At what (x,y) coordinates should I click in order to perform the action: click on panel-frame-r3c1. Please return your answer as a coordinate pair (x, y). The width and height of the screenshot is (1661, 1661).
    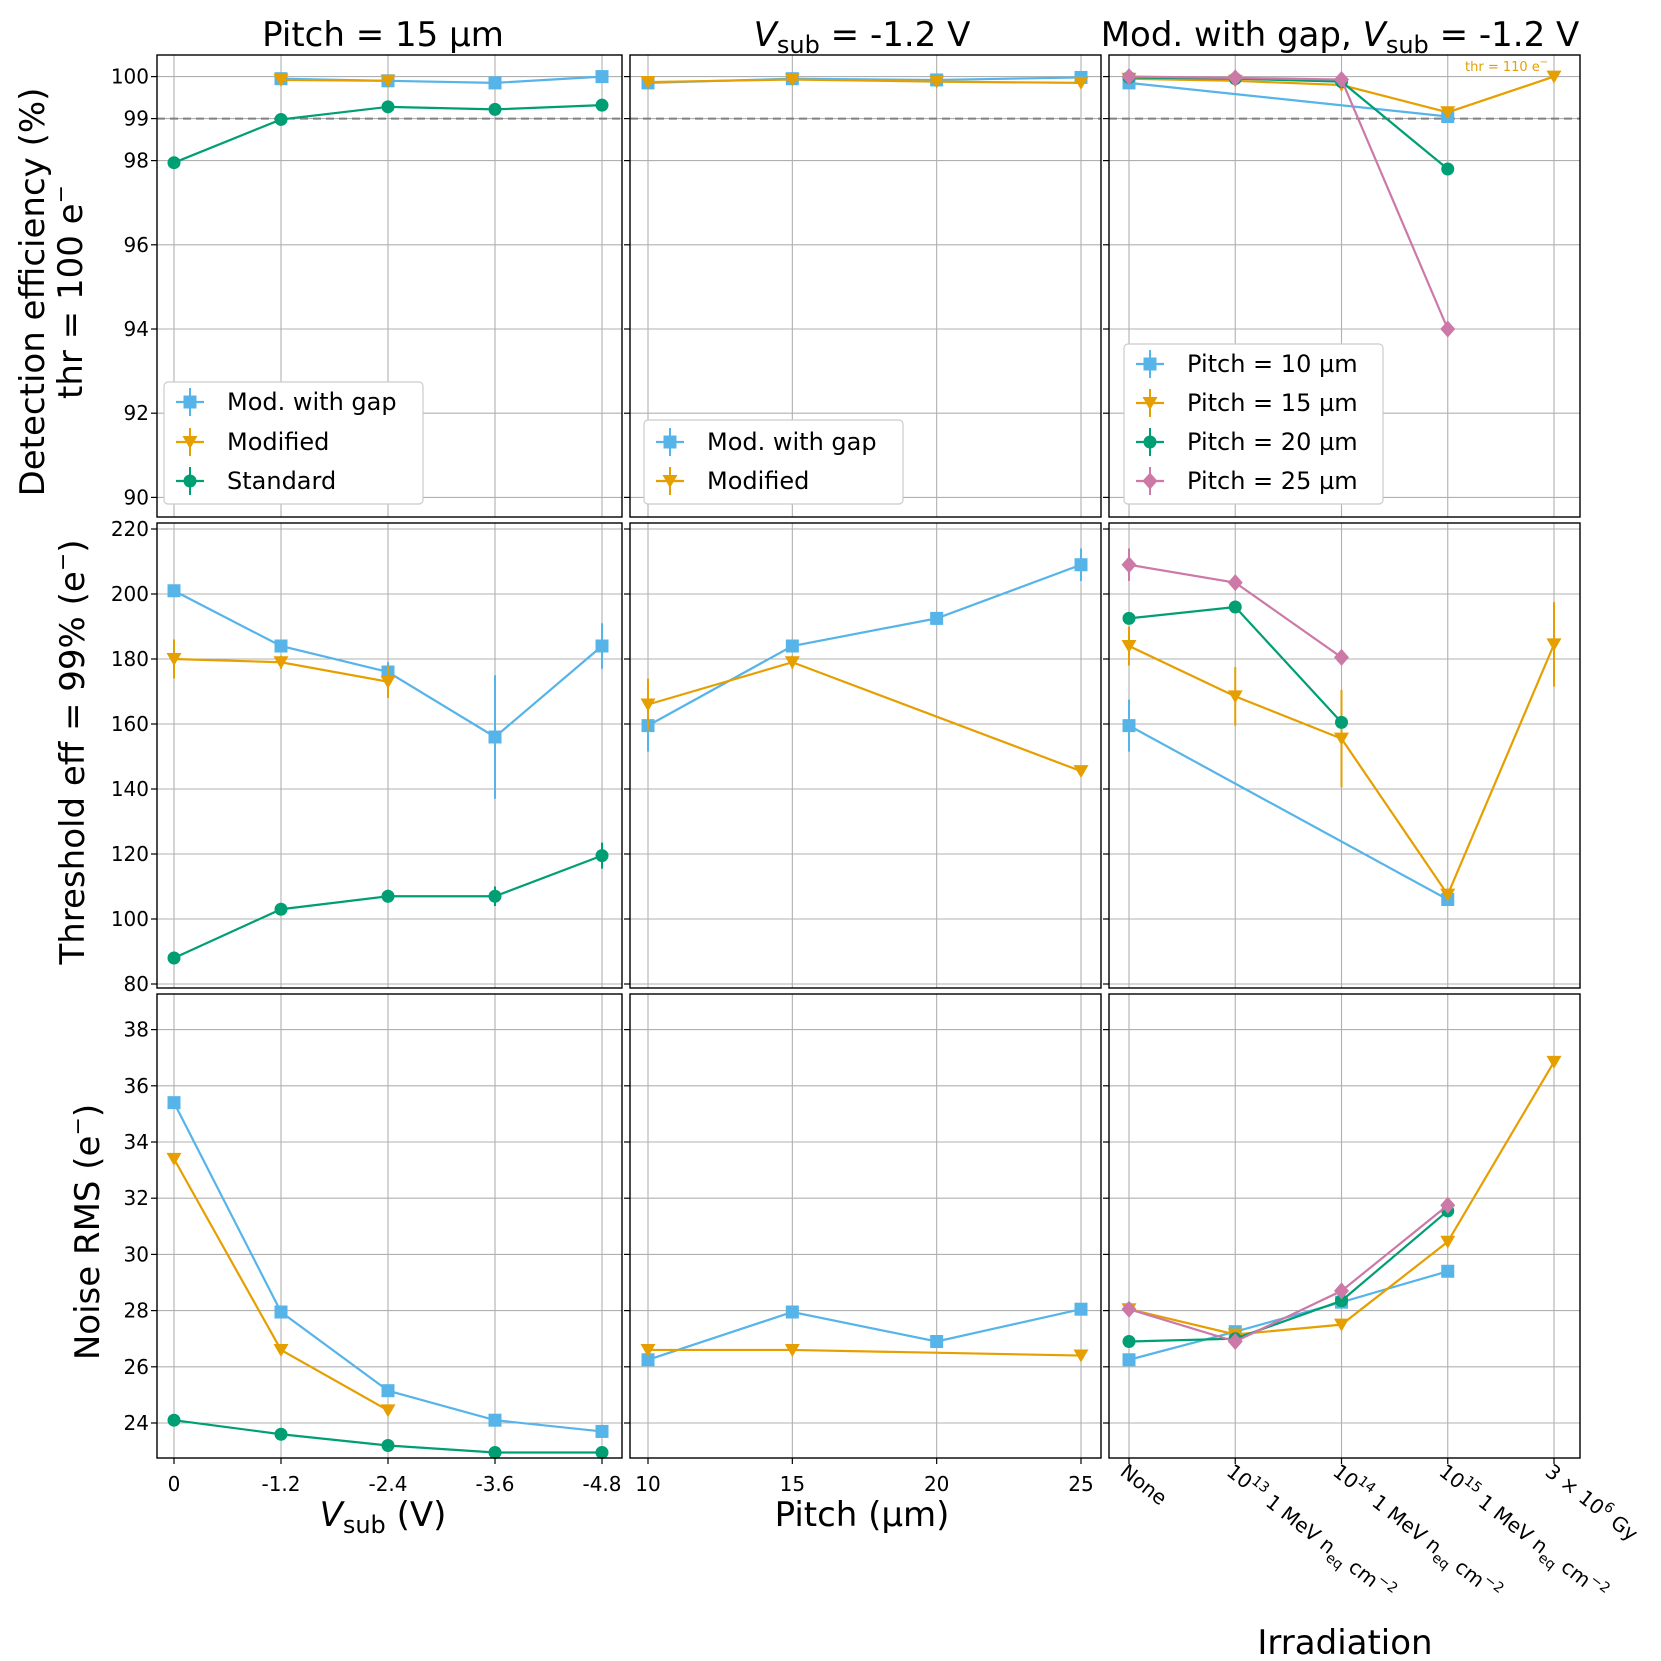
    Looking at the image, I should click on (389, 1226).